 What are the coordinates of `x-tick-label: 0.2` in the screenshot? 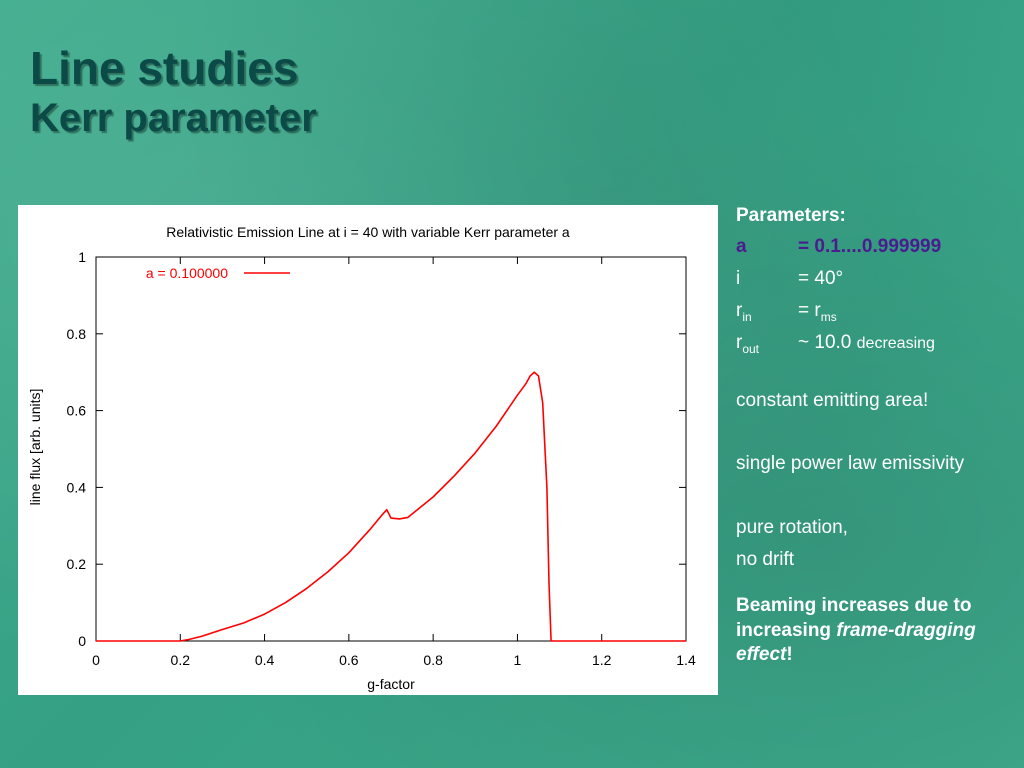 It's located at (181, 660).